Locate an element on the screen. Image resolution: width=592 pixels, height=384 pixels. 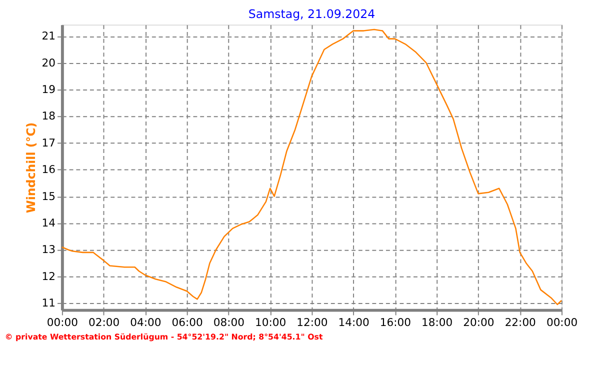
y-tick-label: 11 is located at coordinates (49, 303).